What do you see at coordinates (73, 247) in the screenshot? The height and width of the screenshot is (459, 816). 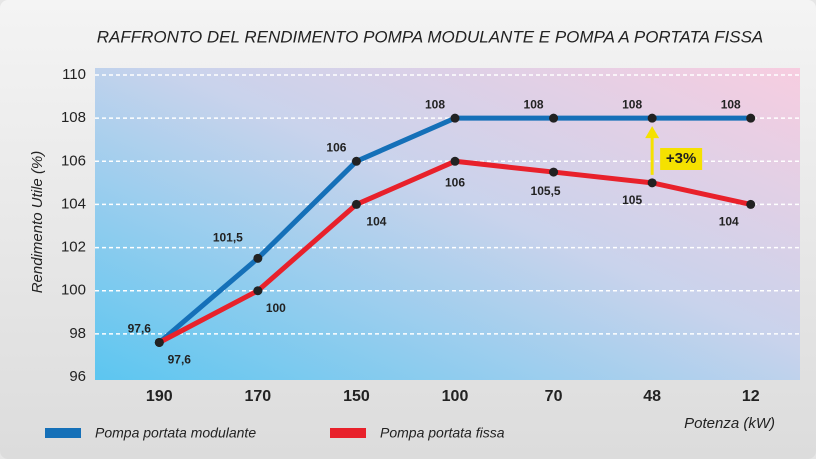 I see `y-tick-label: 102` at bounding box center [73, 247].